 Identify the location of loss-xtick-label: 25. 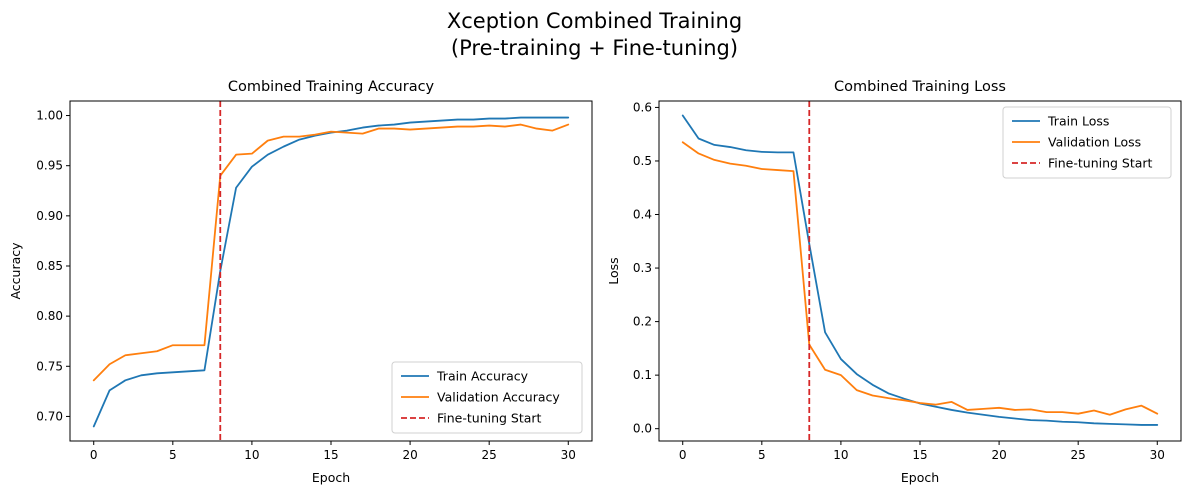
(1078, 455).